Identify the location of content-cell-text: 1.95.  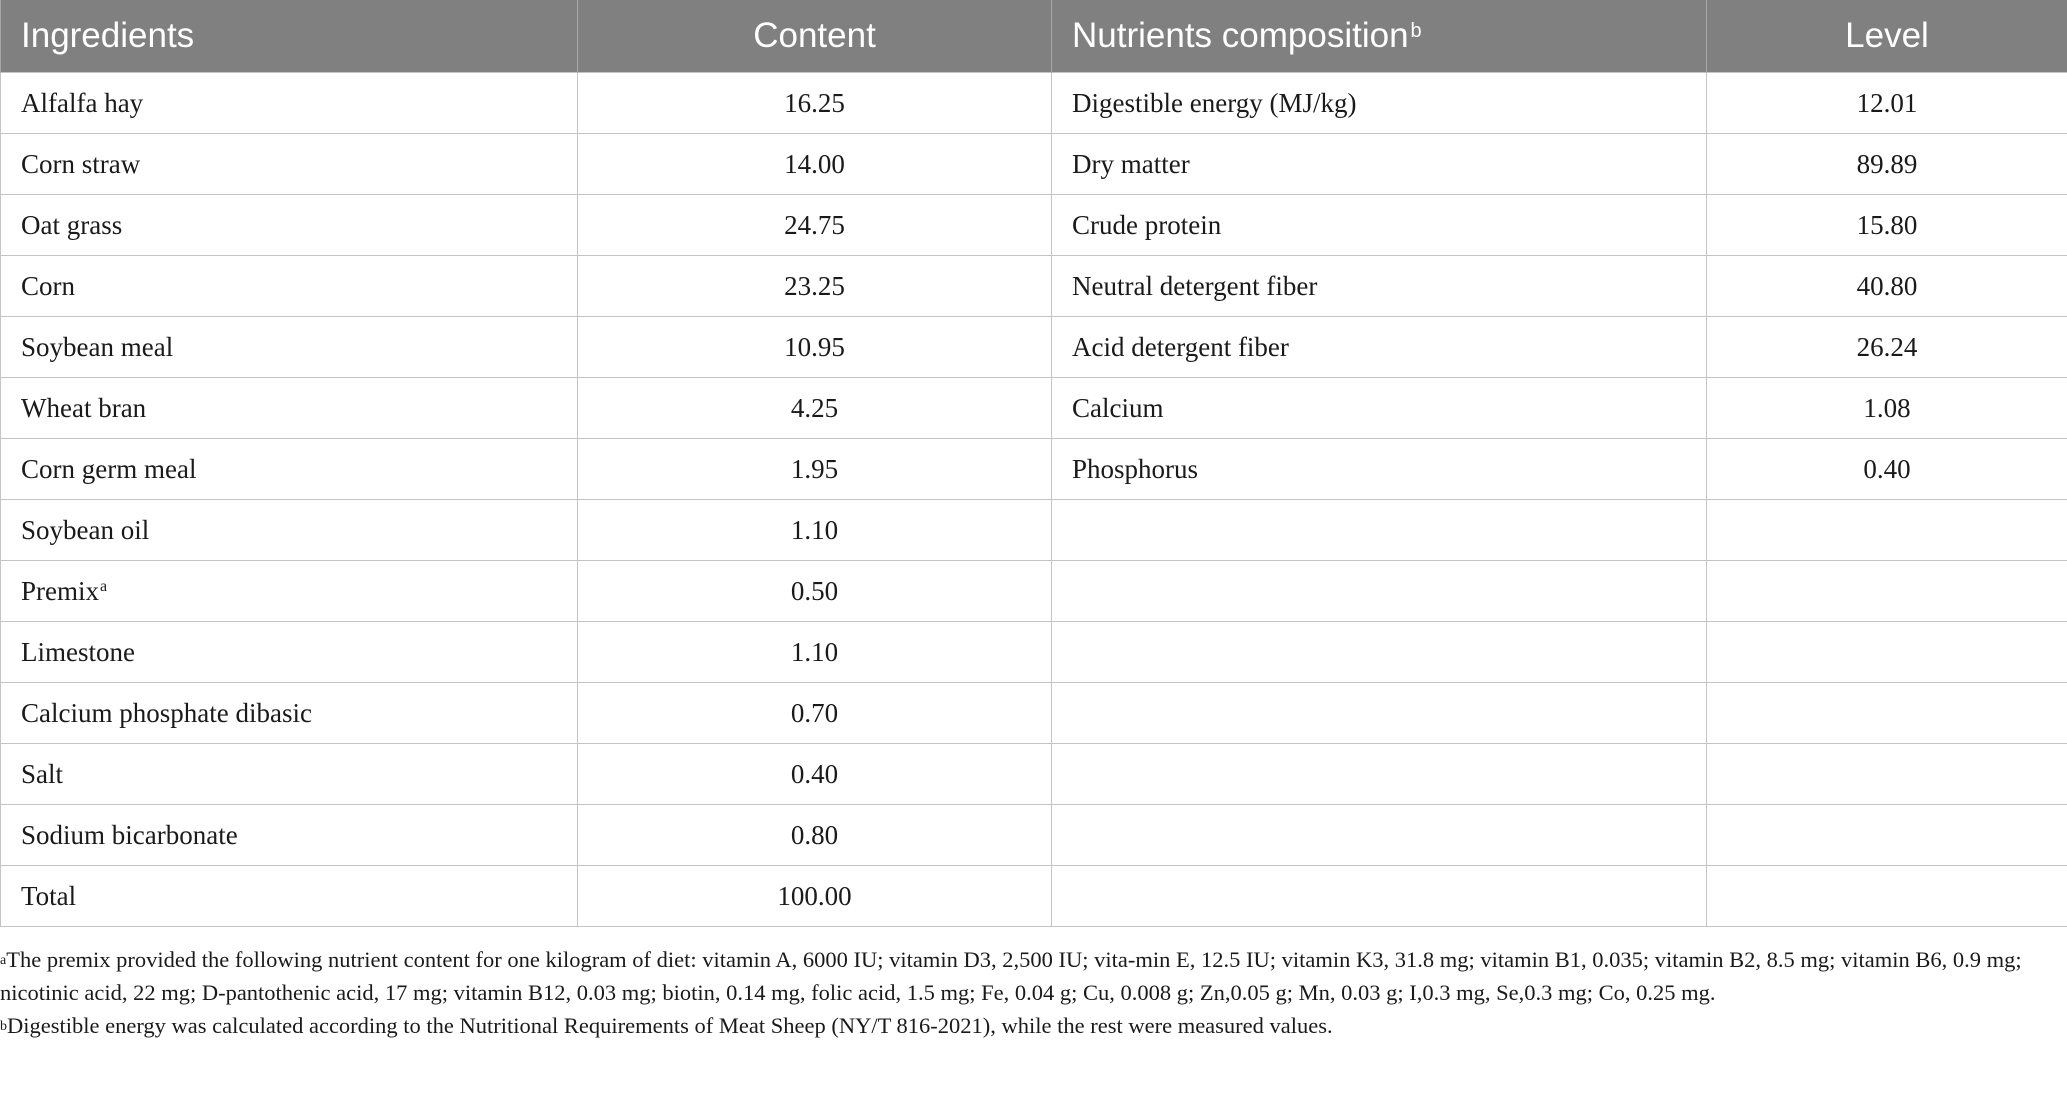
(814, 468).